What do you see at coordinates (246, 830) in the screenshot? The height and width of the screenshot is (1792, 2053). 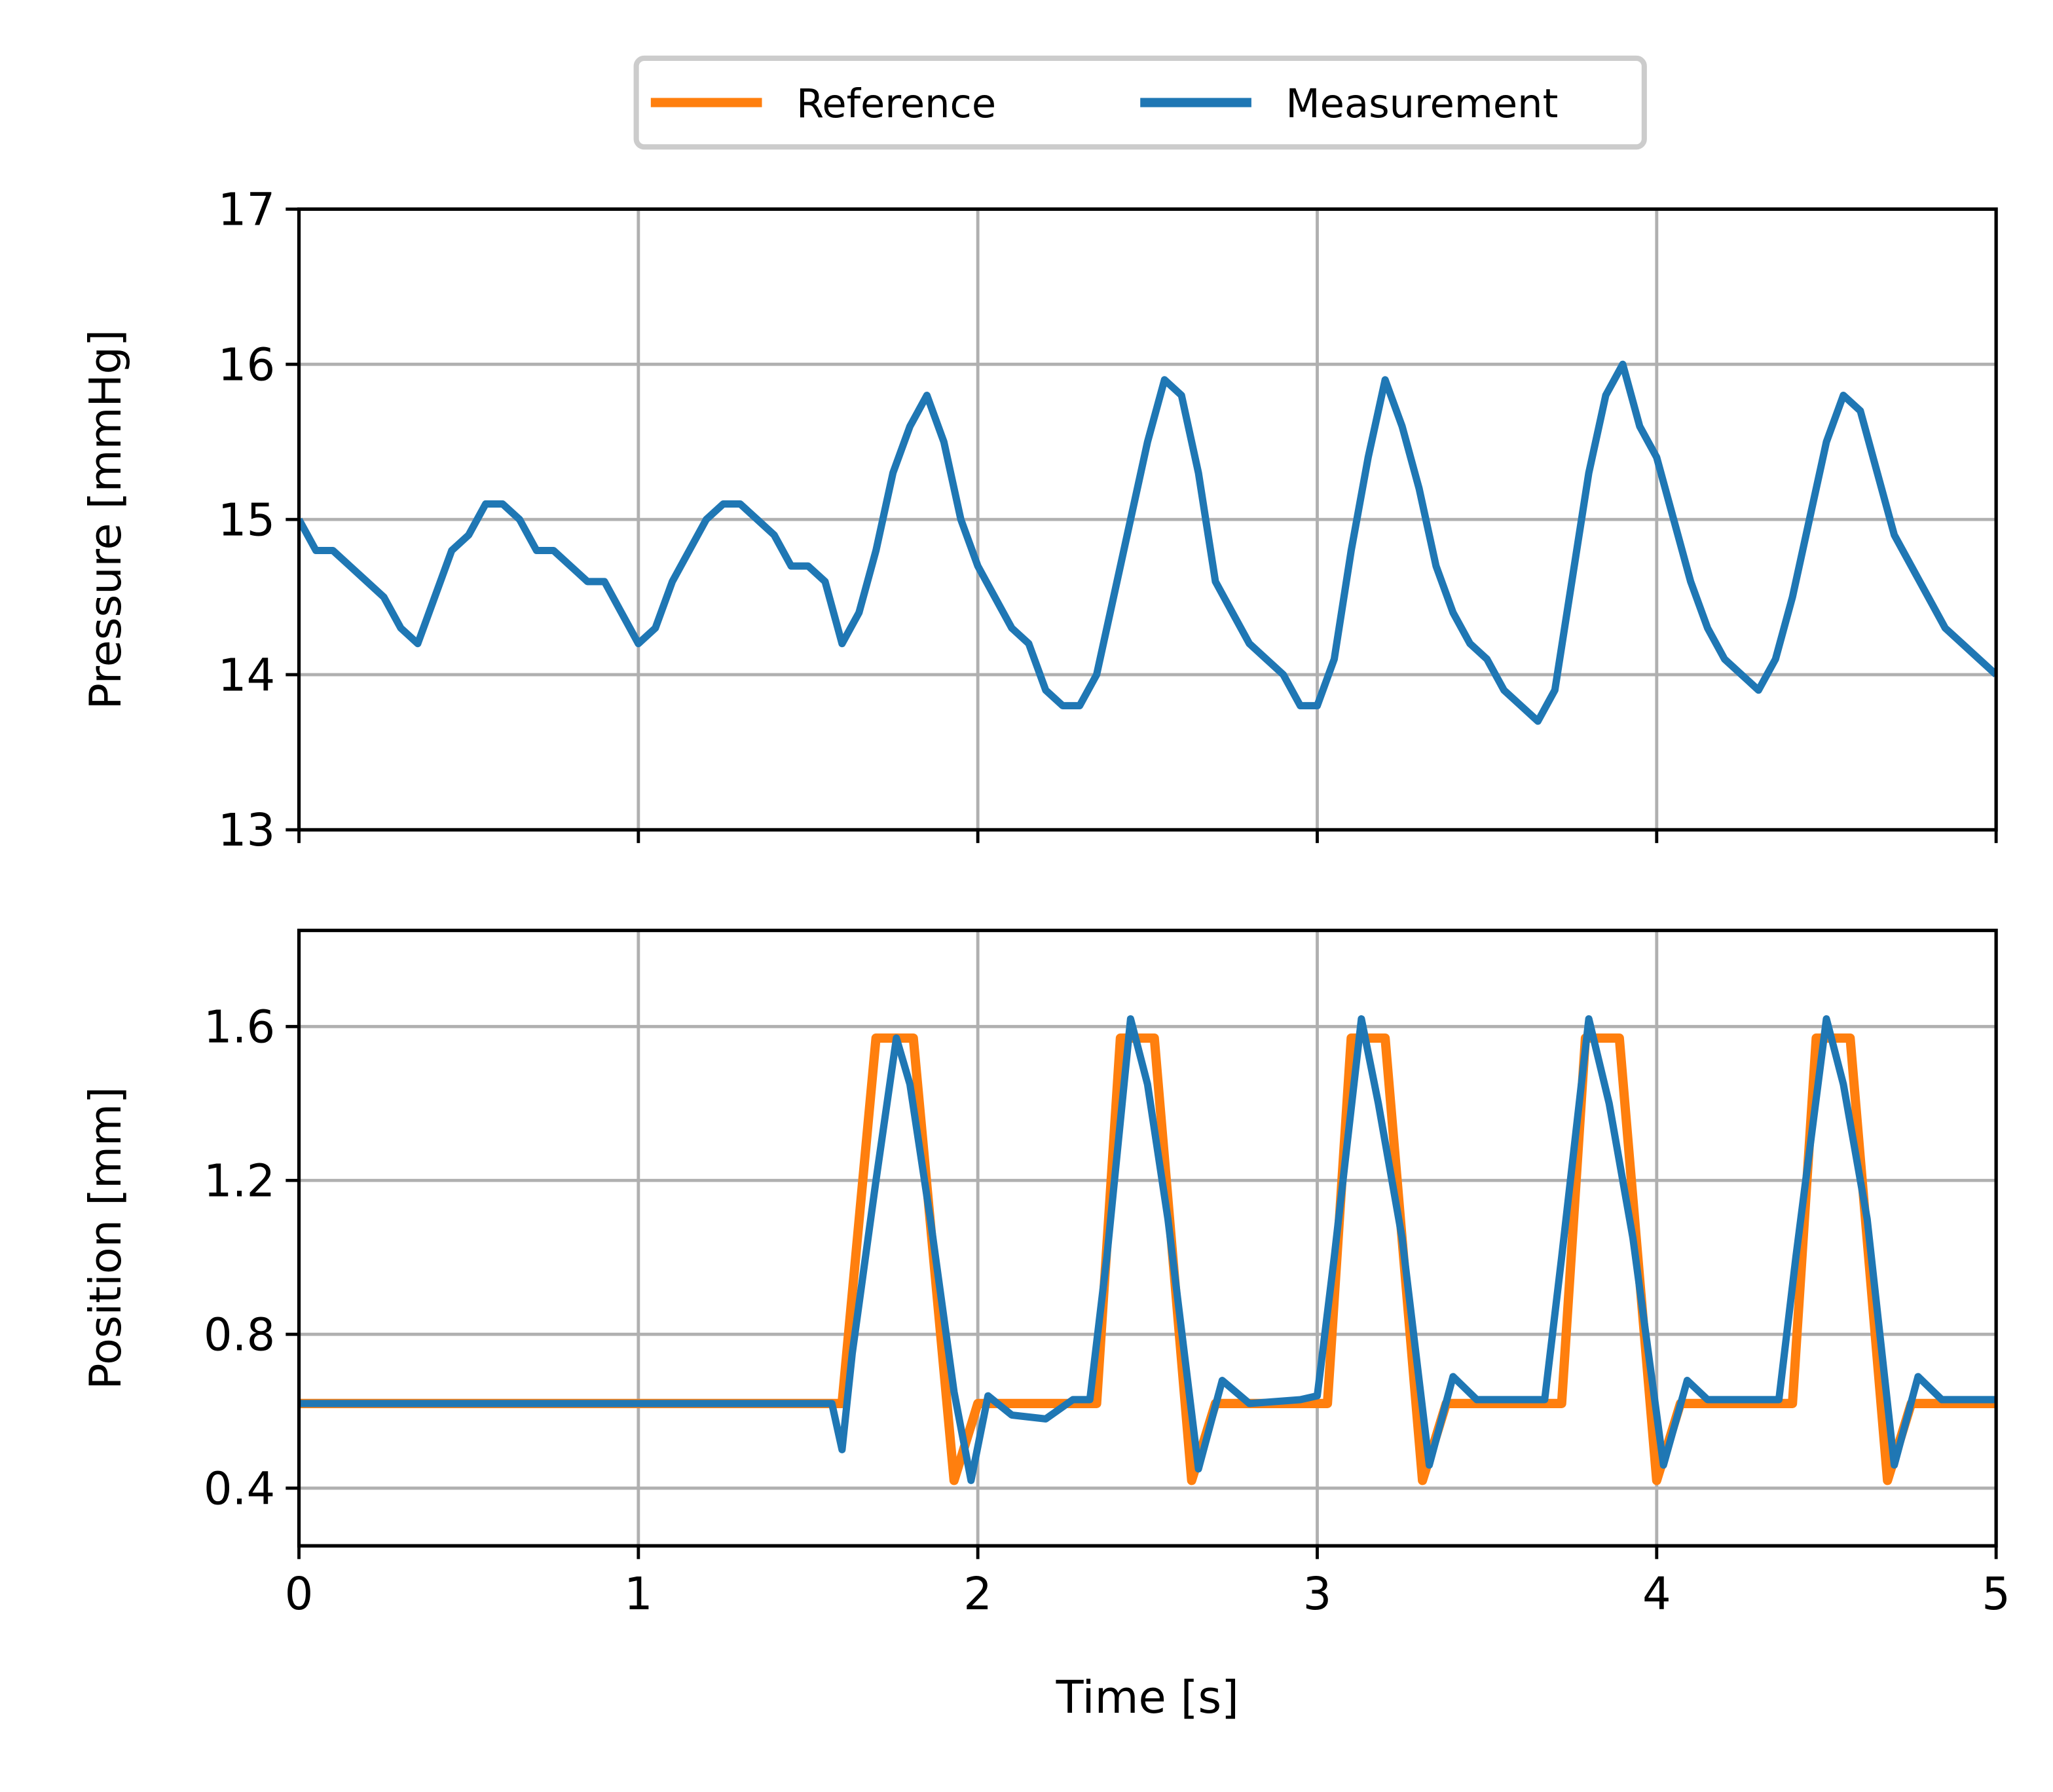 I see `y-tick-label: 13` at bounding box center [246, 830].